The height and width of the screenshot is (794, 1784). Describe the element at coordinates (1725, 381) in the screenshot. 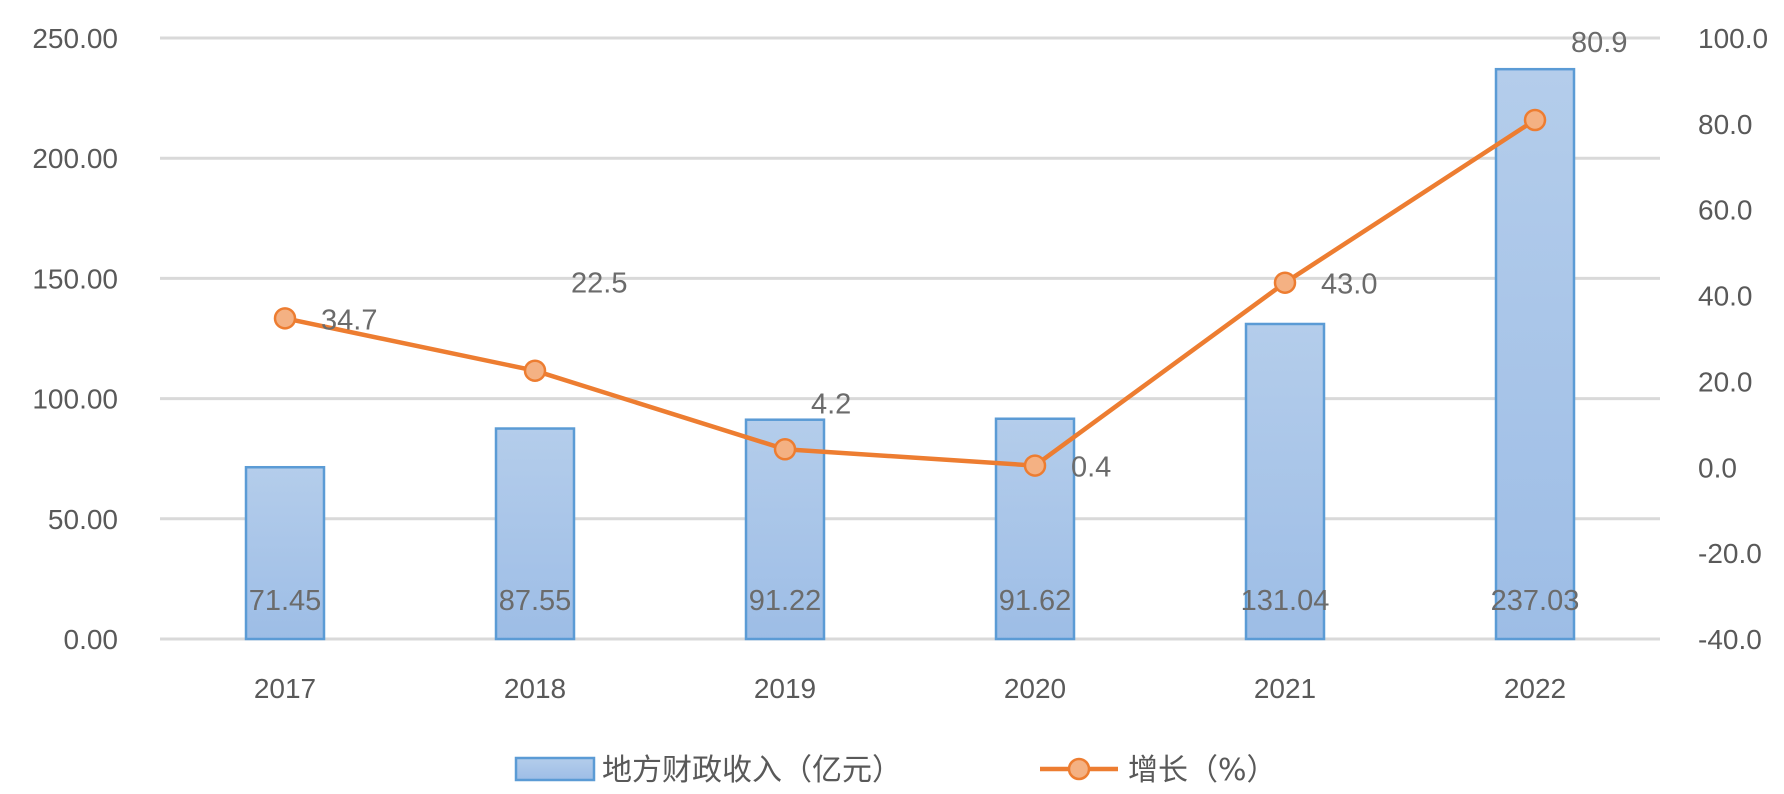

I see `right-tick-label: 20.0` at that location.